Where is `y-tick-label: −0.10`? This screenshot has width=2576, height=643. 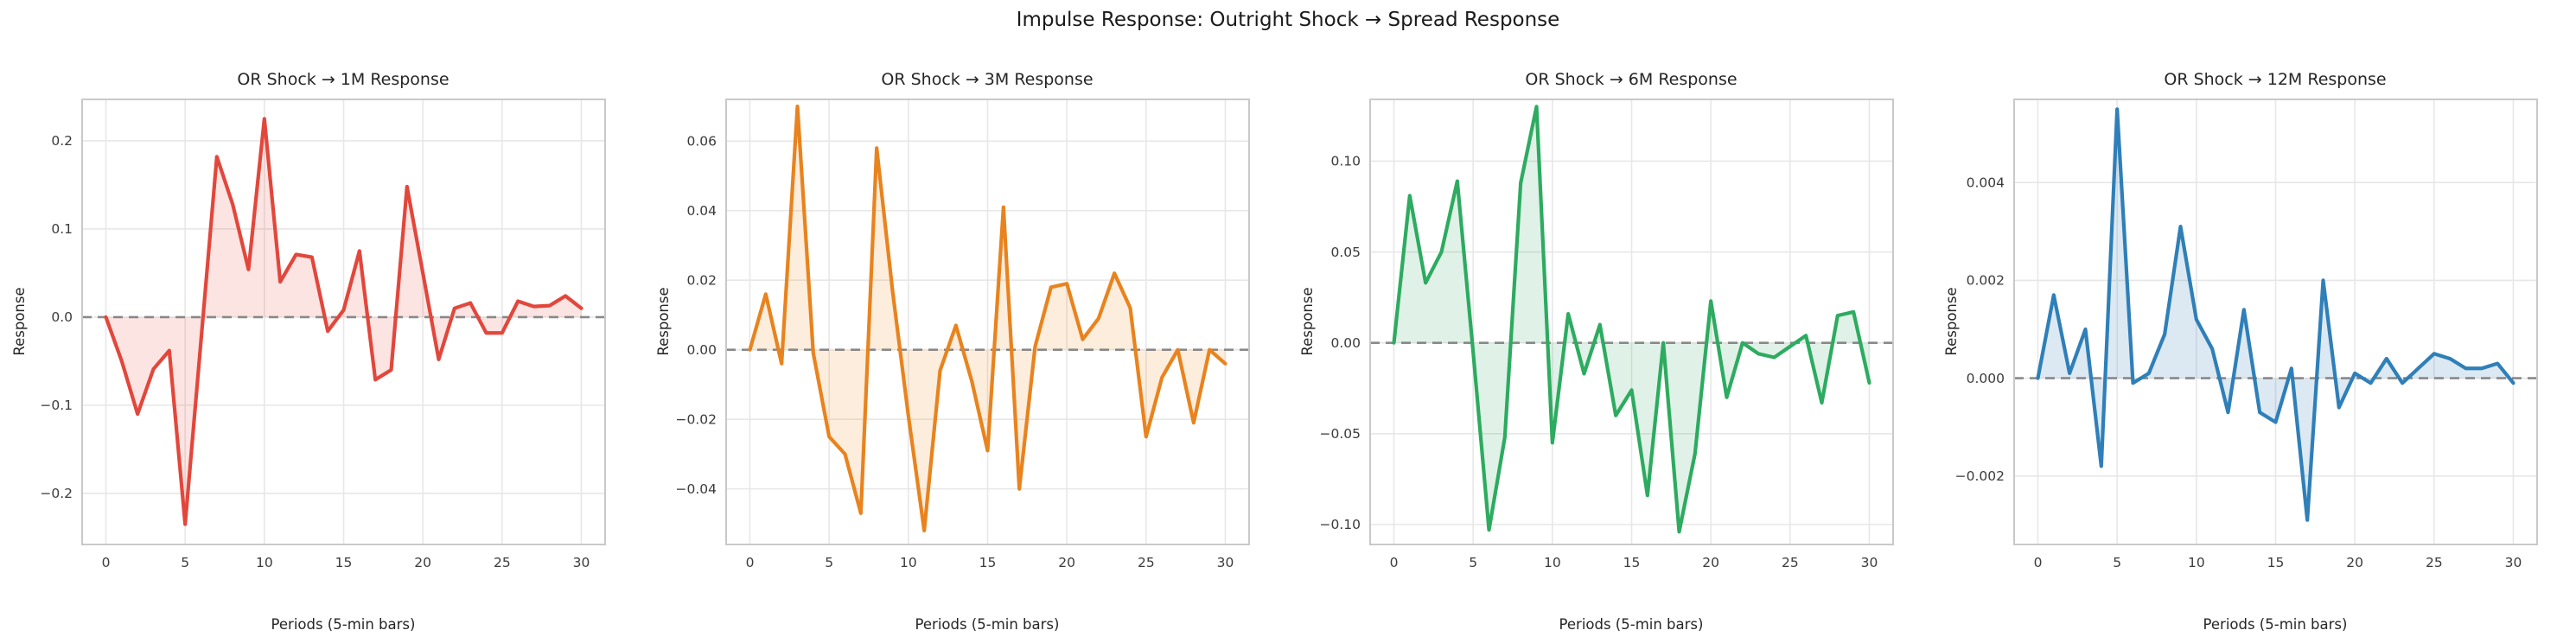
y-tick-label: −0.10 is located at coordinates (1340, 524).